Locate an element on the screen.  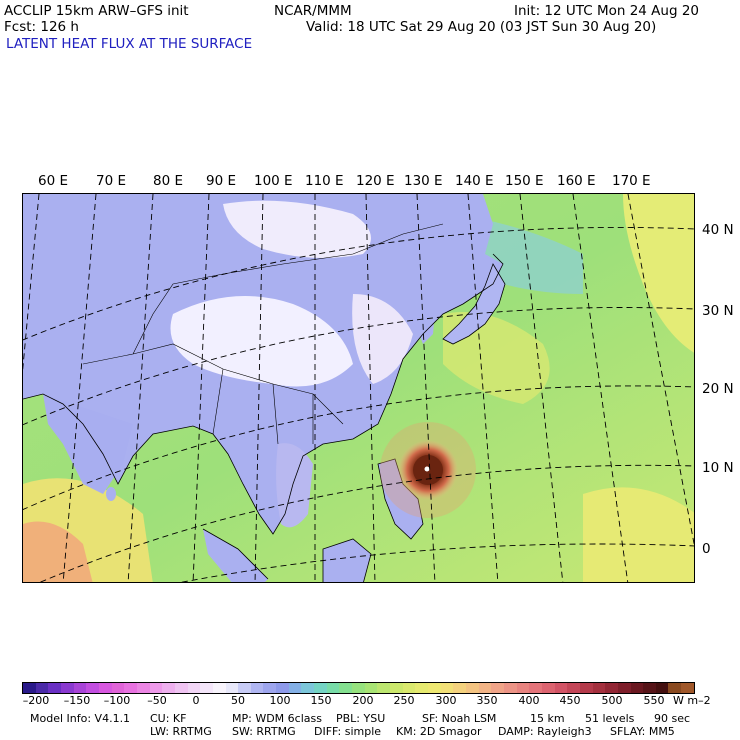
land-japan is located at coordinates (474, 304).